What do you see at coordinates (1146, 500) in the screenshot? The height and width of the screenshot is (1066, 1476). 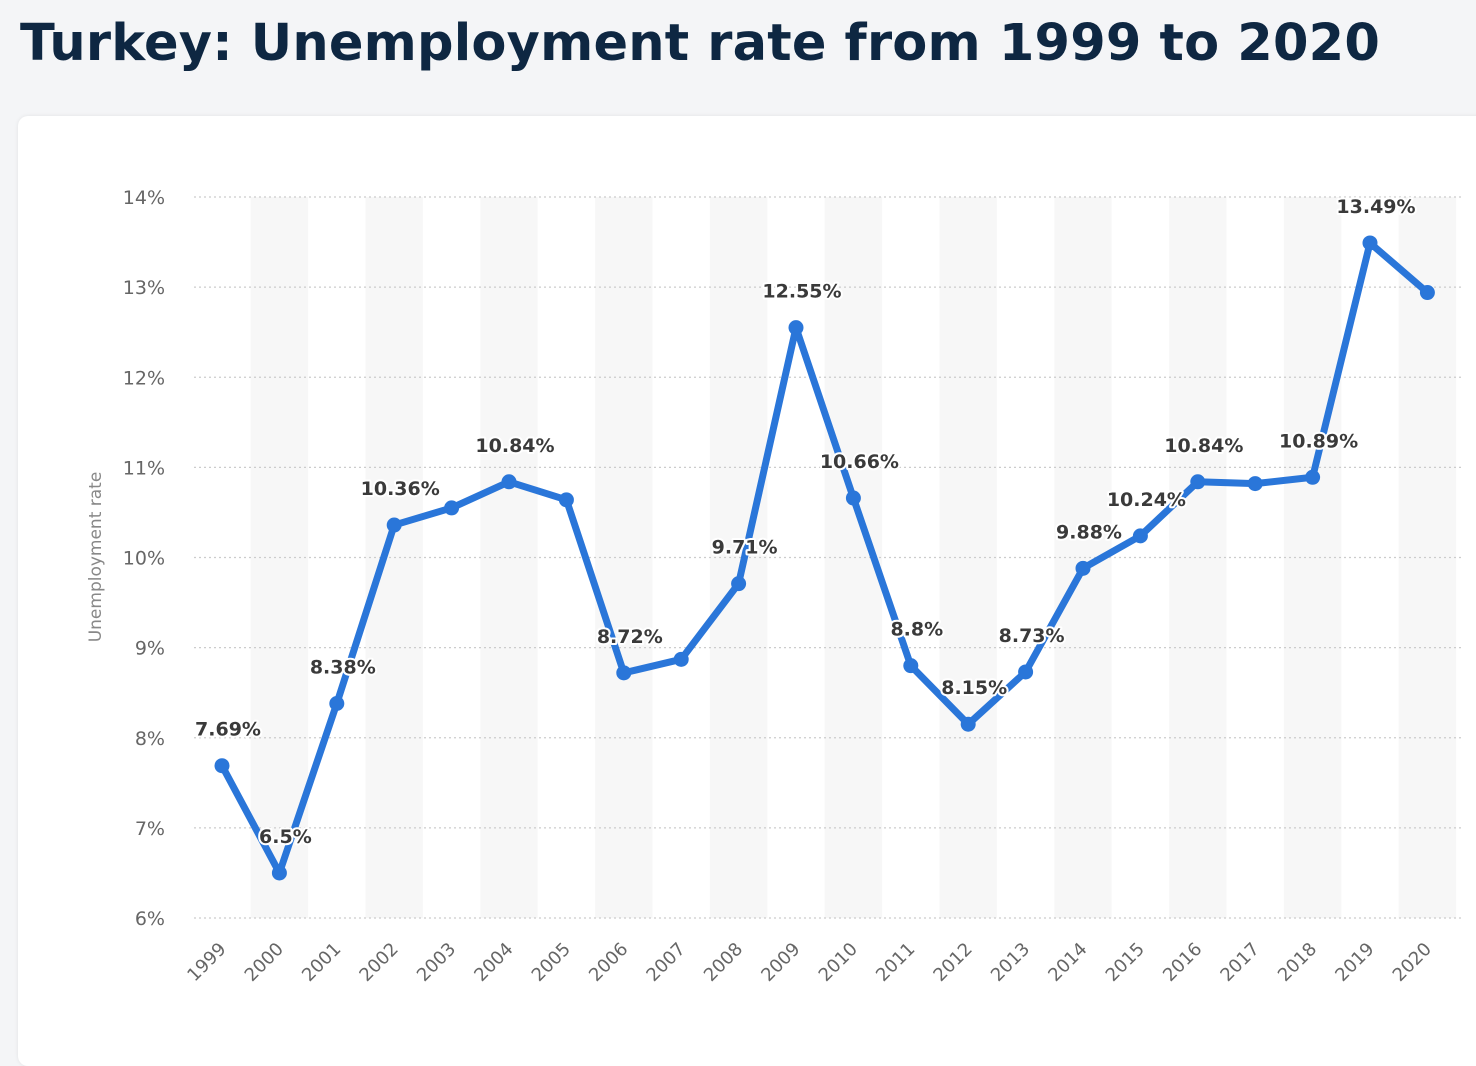 I see `data-label: 10.24%` at bounding box center [1146, 500].